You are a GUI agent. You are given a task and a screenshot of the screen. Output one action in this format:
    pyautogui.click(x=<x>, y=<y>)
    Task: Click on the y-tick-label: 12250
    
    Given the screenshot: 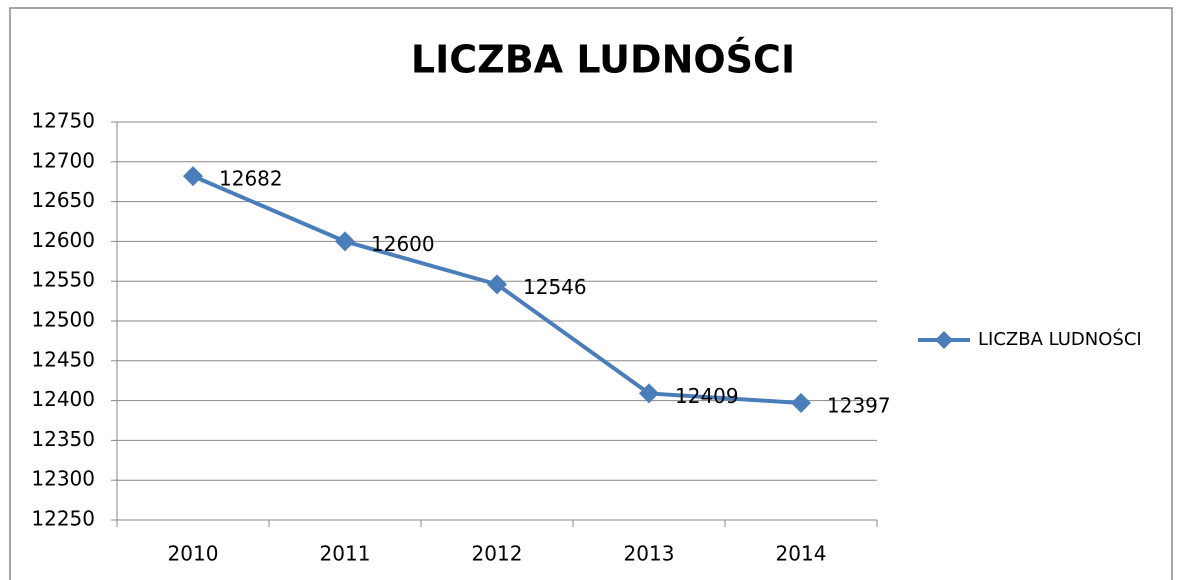 What is the action you would take?
    pyautogui.click(x=63, y=519)
    